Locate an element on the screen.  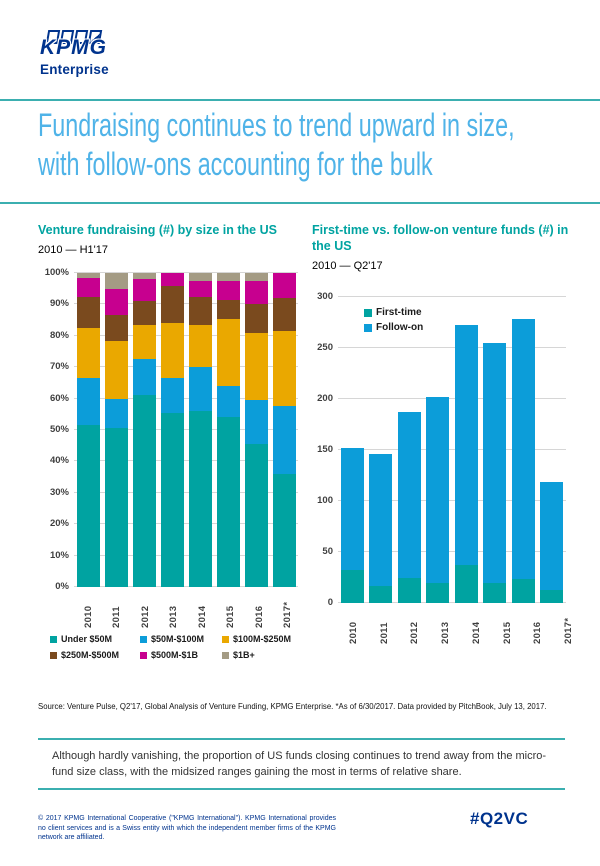
bar-2014 is located at coordinates (200, 430).